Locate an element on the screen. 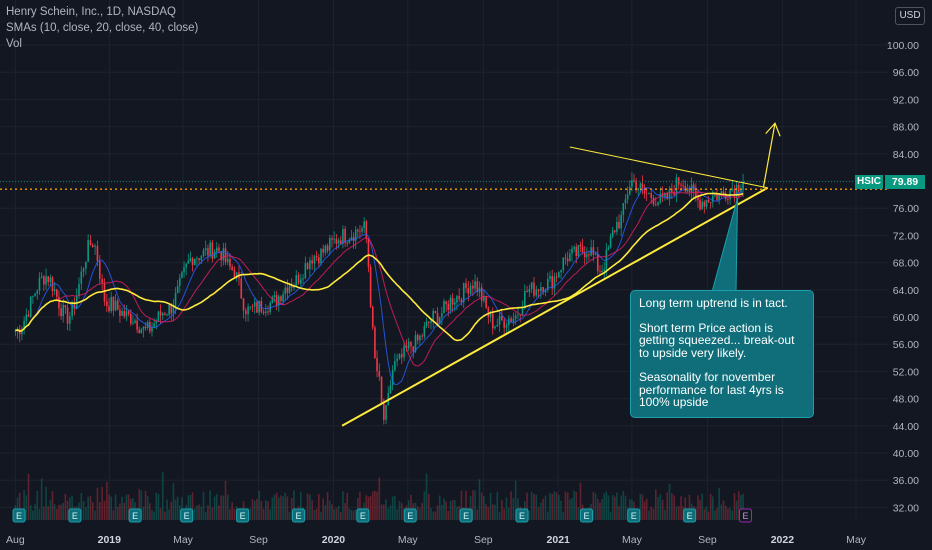  sma-indicator-label: SMAs (10, close, 20, close, 40, close) is located at coordinates (102, 28).